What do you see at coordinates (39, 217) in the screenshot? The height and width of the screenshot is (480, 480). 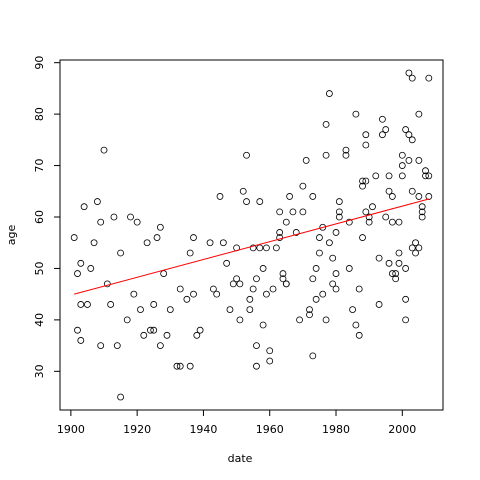 I see `y-tick-label: 60` at bounding box center [39, 217].